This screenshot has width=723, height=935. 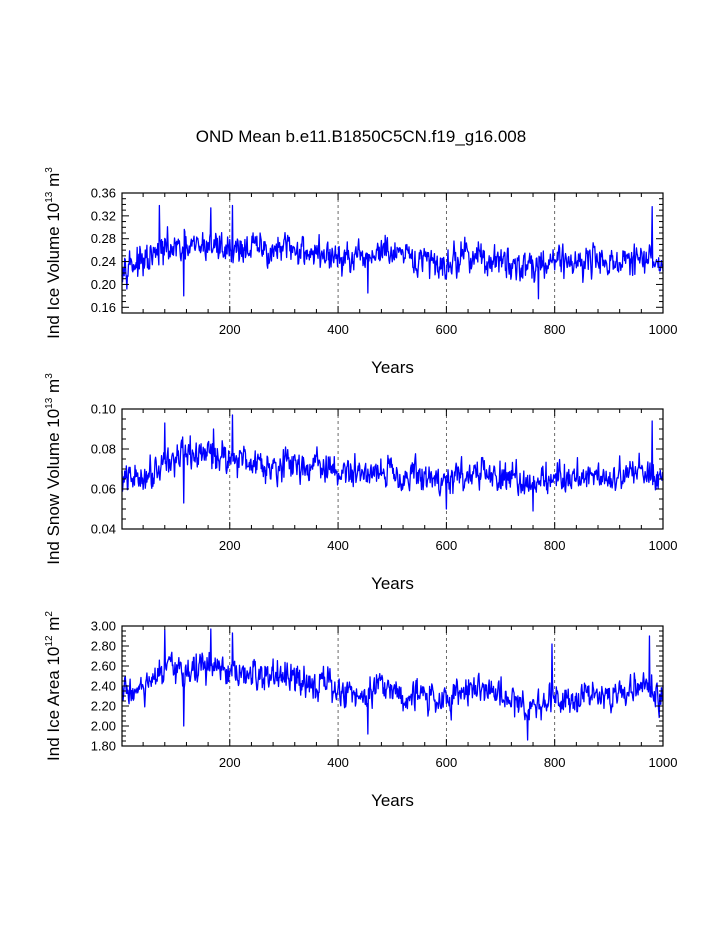 What do you see at coordinates (103, 529) in the screenshot?
I see `y-tick-label: 0.04` at bounding box center [103, 529].